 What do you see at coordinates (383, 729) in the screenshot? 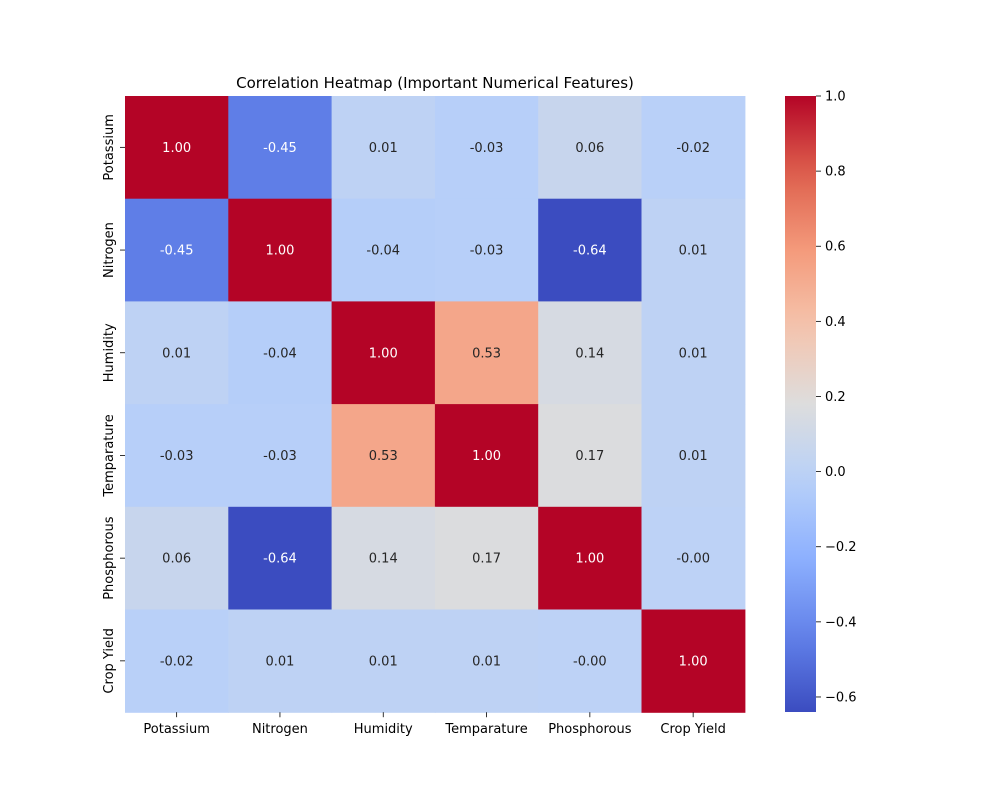
I see `x-tick-label: Humidity` at bounding box center [383, 729].